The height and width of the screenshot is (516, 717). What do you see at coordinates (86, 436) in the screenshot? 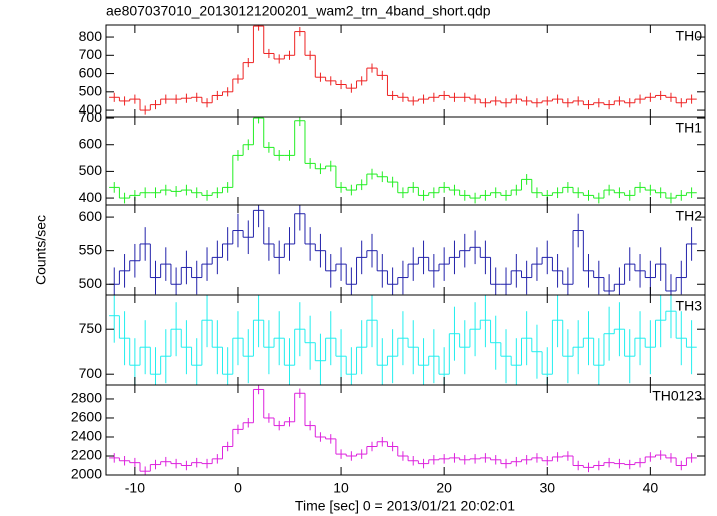
I see `y-tick-label: 2400` at bounding box center [86, 436].